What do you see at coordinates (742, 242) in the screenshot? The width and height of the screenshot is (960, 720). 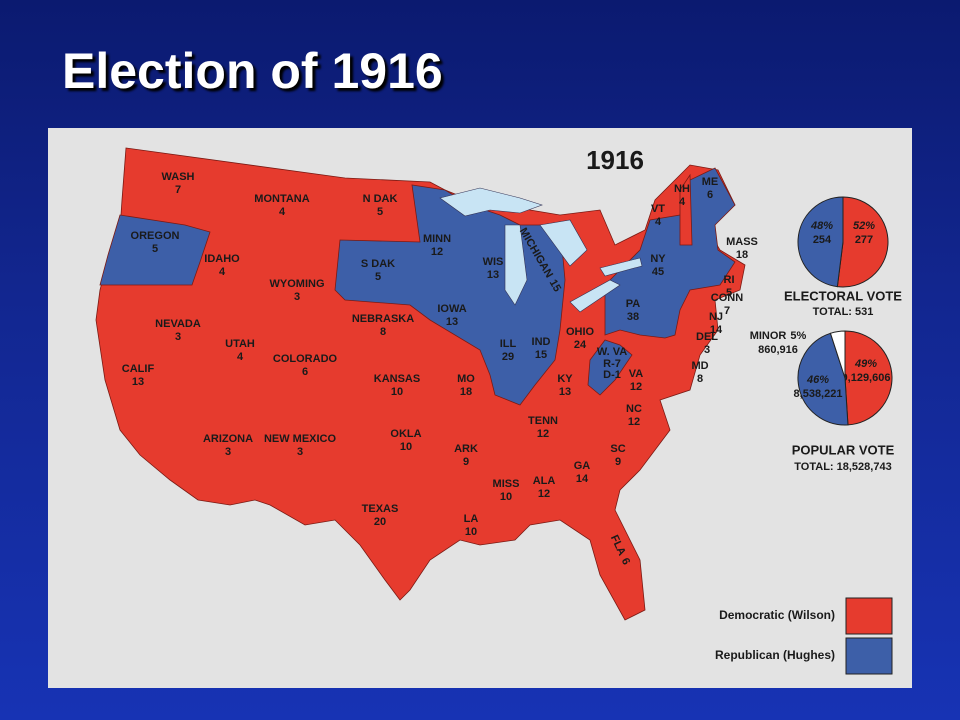 I see `state-name: MASS` at bounding box center [742, 242].